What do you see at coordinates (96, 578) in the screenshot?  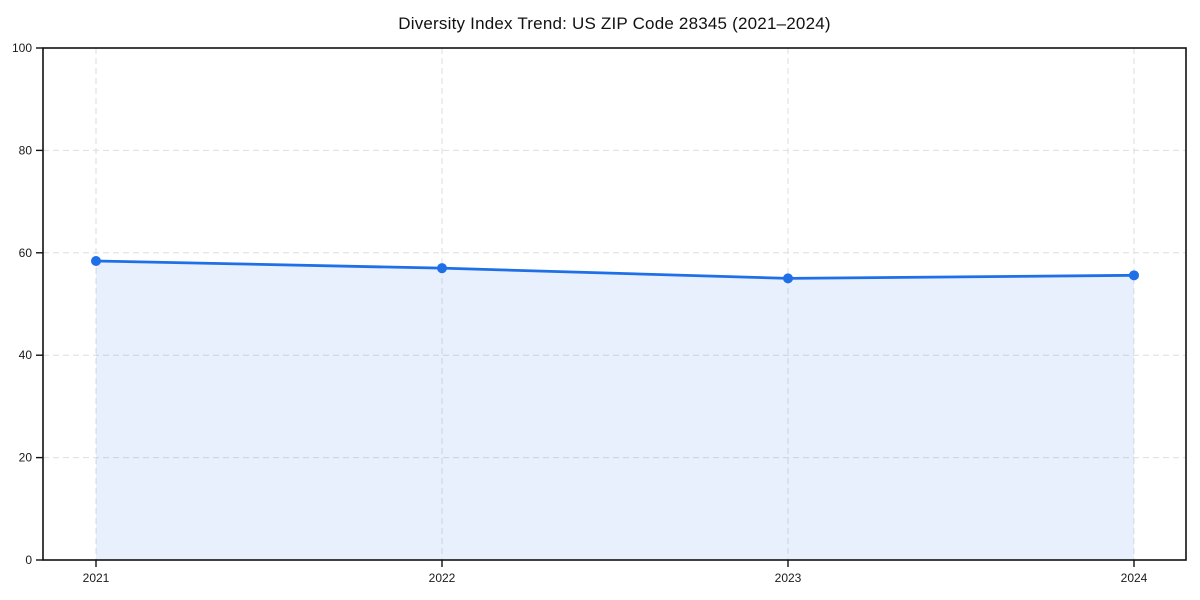 I see `x-tick-label: 2021` at bounding box center [96, 578].